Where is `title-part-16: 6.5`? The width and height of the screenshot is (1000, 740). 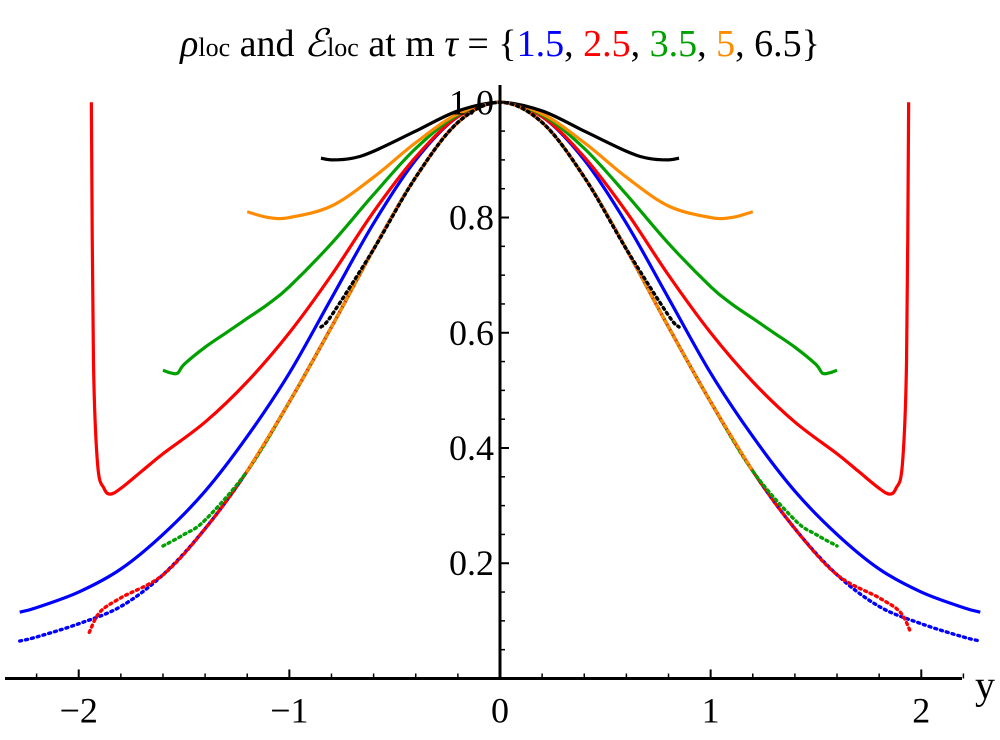
title-part-16: 6.5 is located at coordinates (778, 44).